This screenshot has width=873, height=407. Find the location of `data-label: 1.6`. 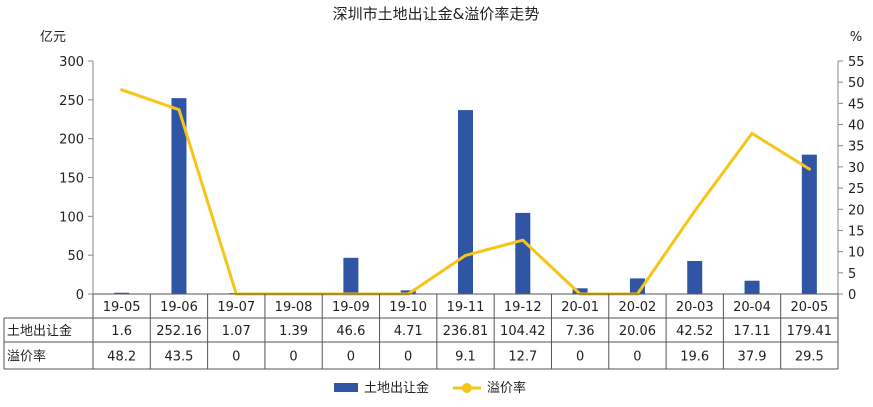

data-label: 1.6 is located at coordinates (121, 331).